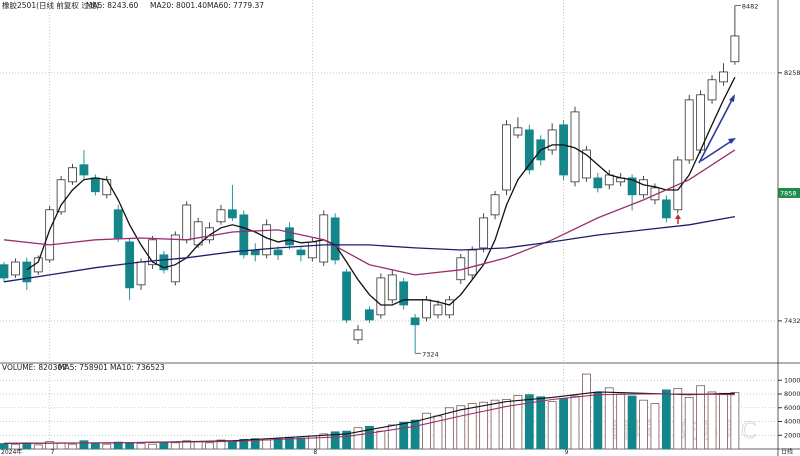  What do you see at coordinates (792, 73) in the screenshot?
I see `y-tick-label: 8258` at bounding box center [792, 73].